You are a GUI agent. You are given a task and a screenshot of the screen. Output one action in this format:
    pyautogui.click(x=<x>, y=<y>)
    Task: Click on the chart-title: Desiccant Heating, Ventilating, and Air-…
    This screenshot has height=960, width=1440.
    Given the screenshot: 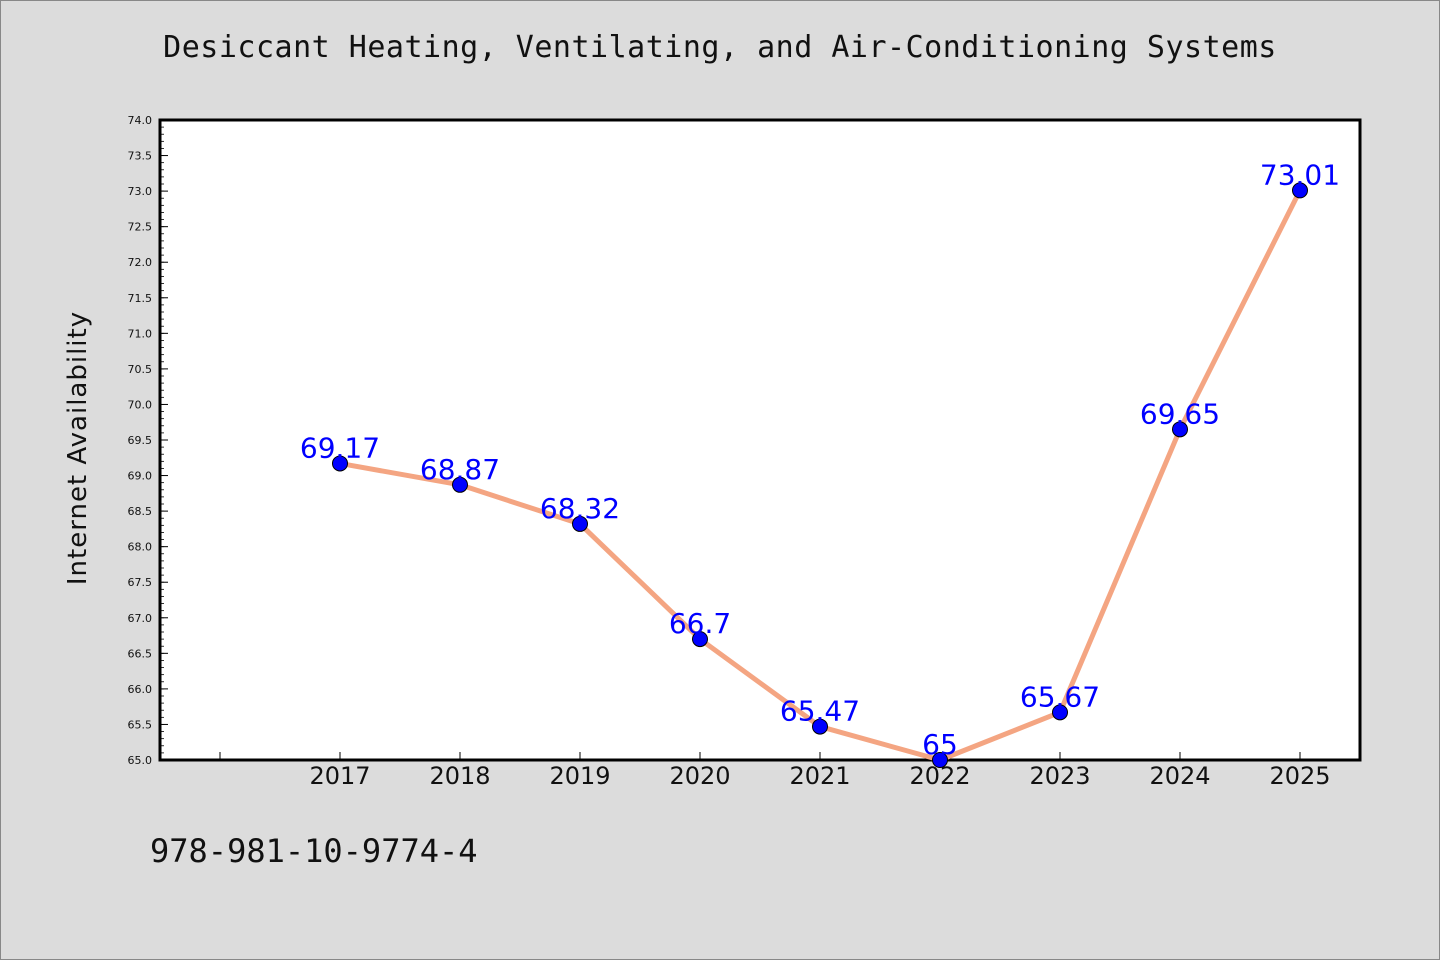 What is the action you would take?
    pyautogui.click(x=720, y=47)
    